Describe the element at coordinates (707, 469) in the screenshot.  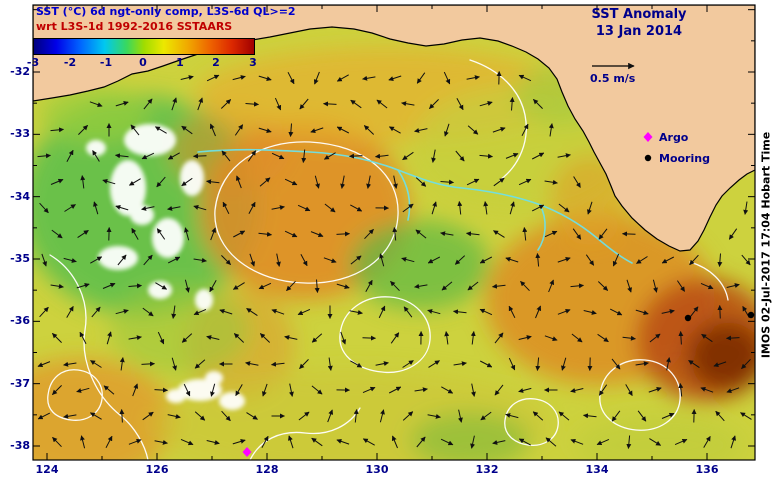
I see `lon-tick-label: 136` at that location.